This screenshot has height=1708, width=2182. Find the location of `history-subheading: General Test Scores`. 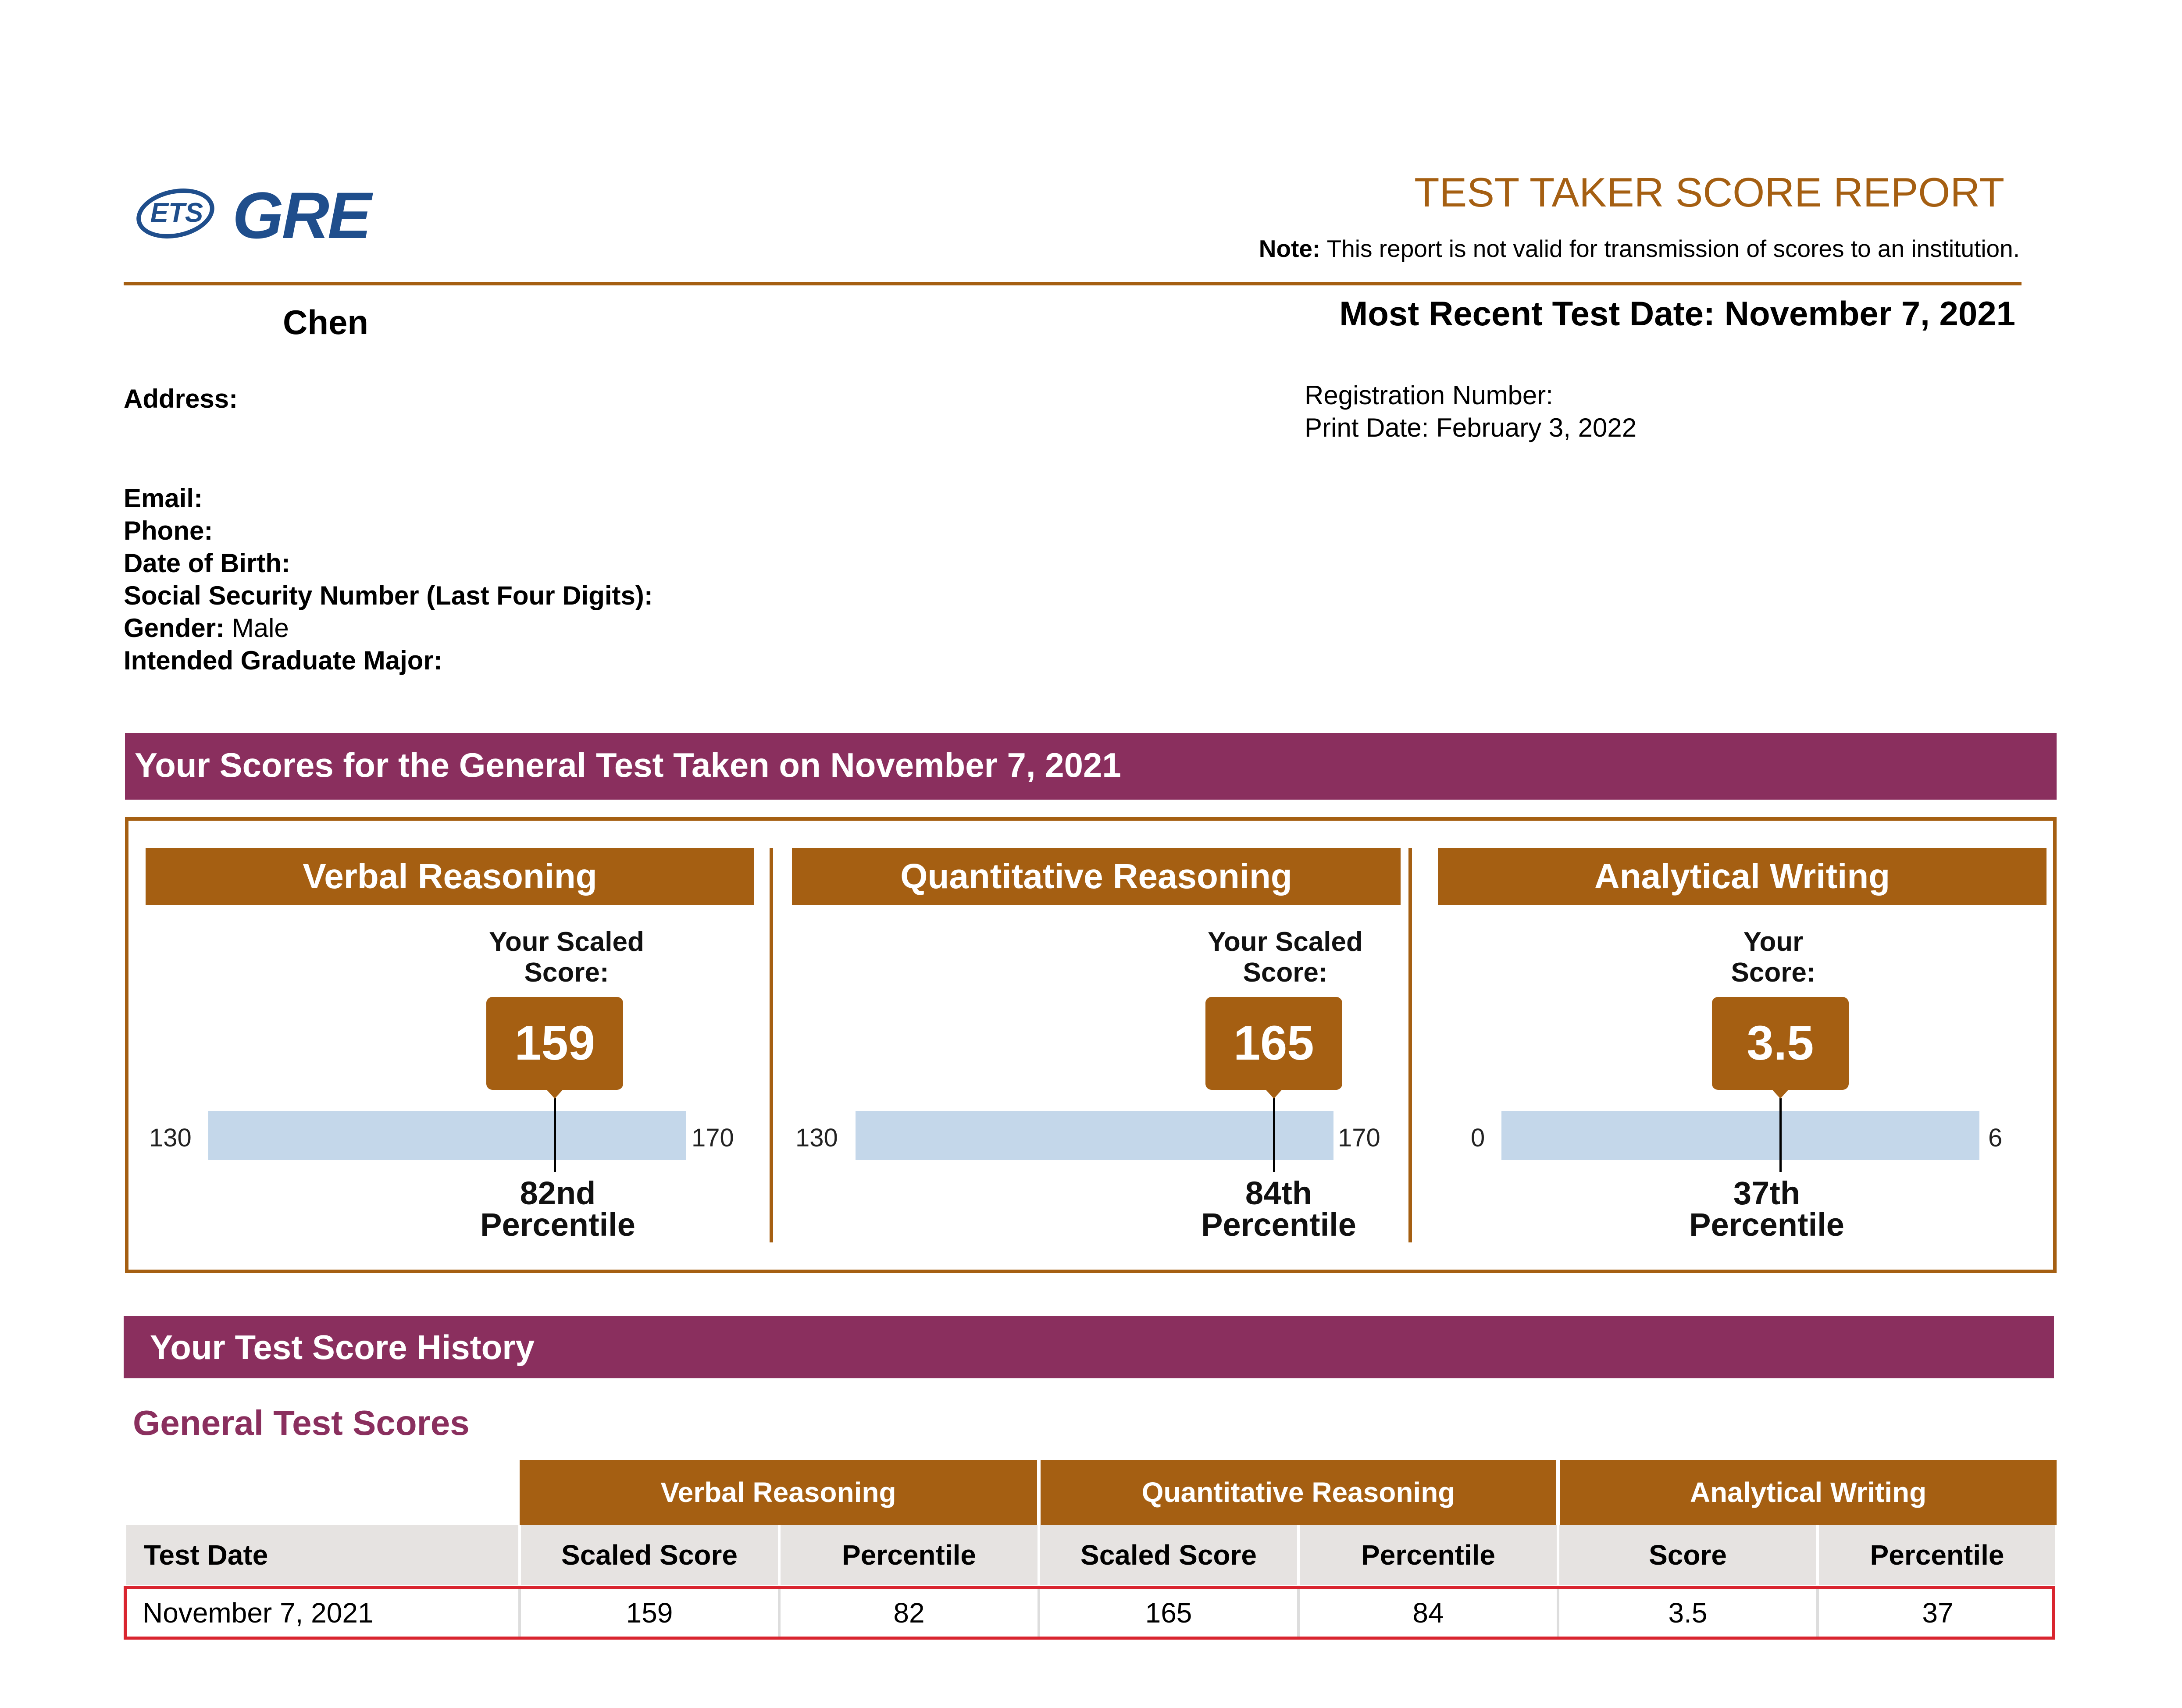

history-subheading: General Test Scores is located at coordinates (301, 1422).